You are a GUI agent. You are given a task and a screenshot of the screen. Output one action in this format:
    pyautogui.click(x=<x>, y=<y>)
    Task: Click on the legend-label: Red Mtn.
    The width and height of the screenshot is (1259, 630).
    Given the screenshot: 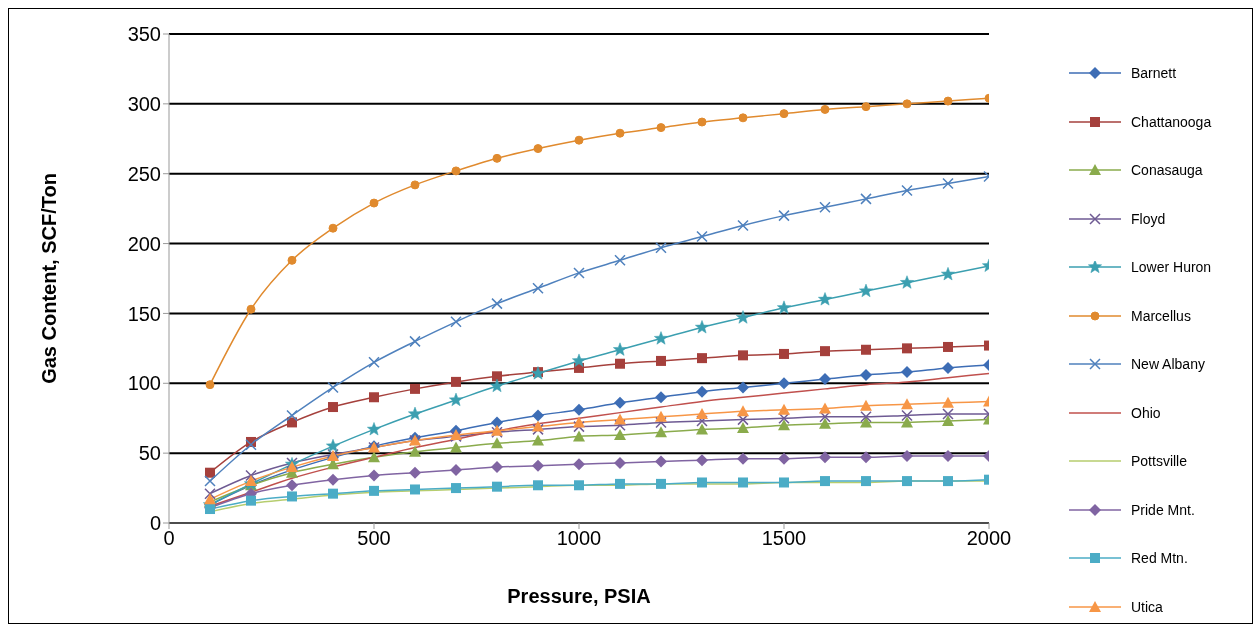 What is the action you would take?
    pyautogui.click(x=1159, y=558)
    